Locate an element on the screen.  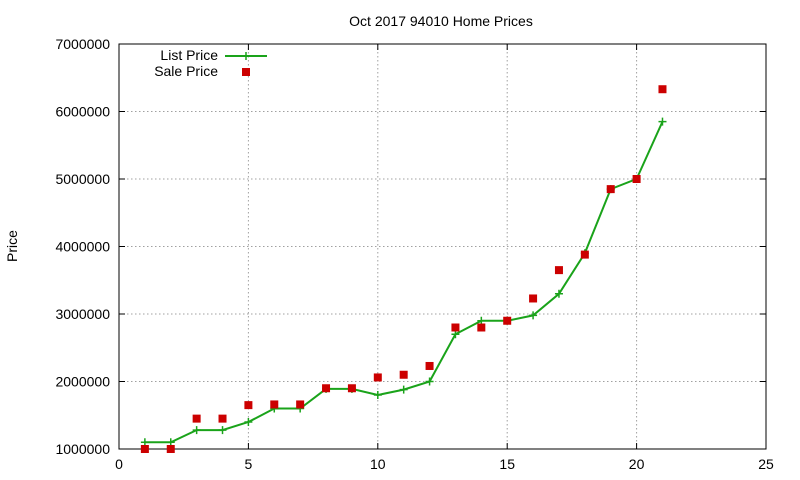
y-tick-label: 2000000 is located at coordinates (82, 382).